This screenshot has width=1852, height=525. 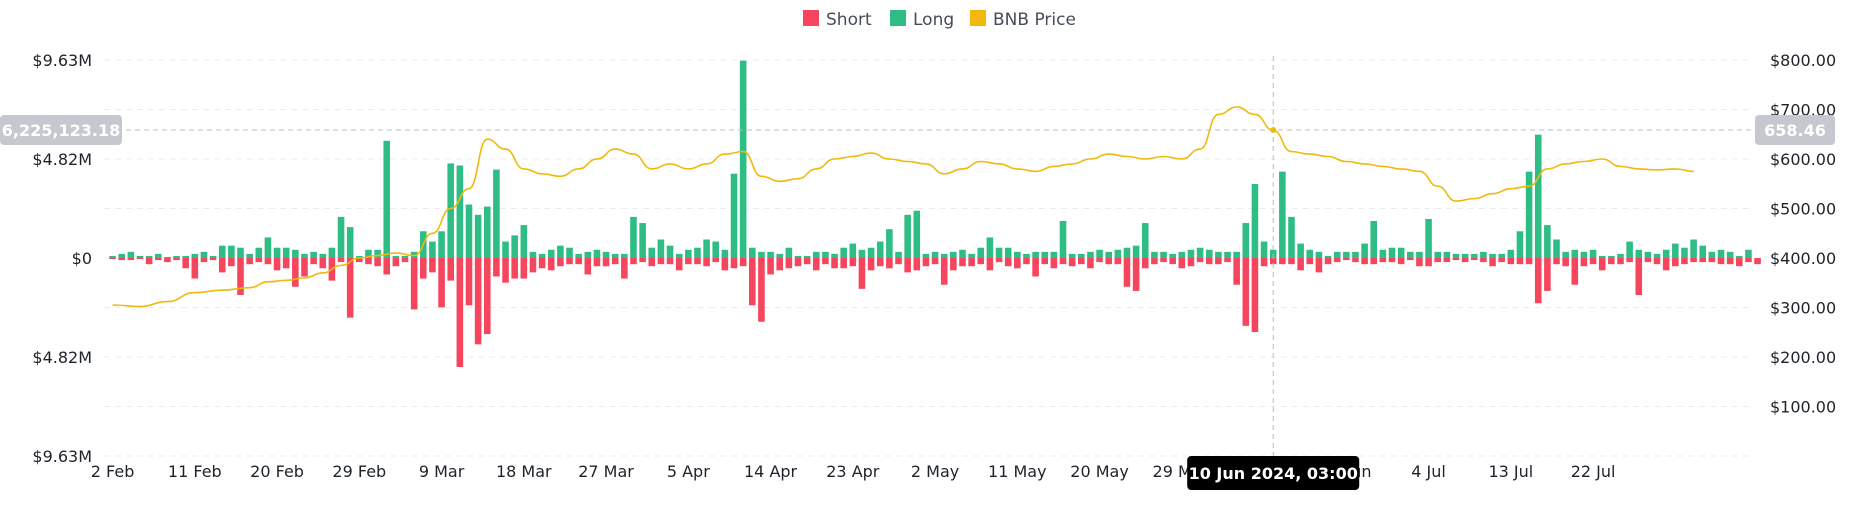 I want to click on x-tick-label-7: 5 Apr, so click(x=688, y=471).